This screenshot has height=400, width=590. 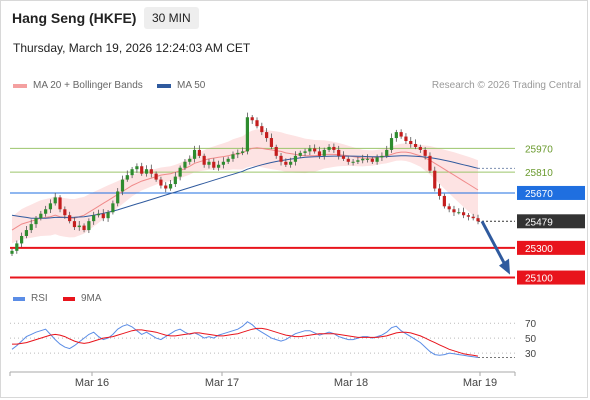 I want to click on legend-swatch-9ma, so click(x=69, y=298).